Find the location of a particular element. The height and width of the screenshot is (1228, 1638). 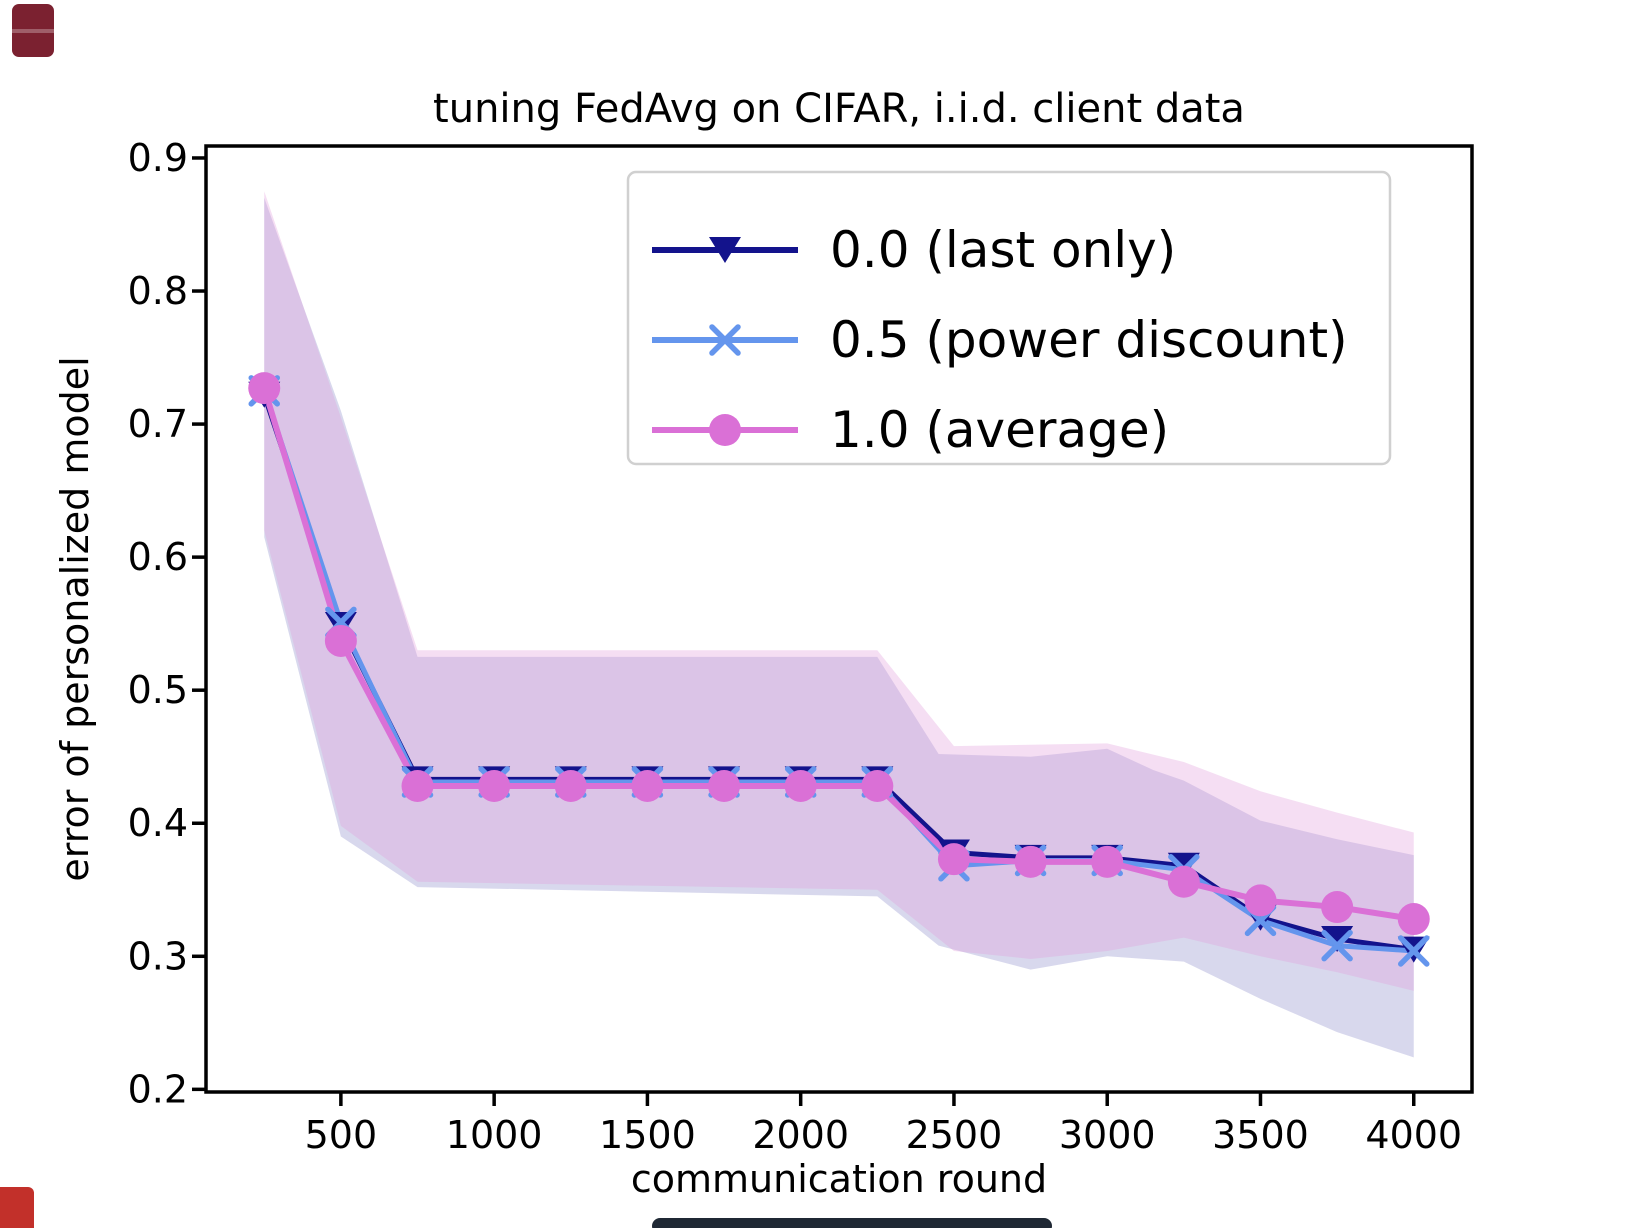

x-tick-label: 2500 is located at coordinates (954, 1135).